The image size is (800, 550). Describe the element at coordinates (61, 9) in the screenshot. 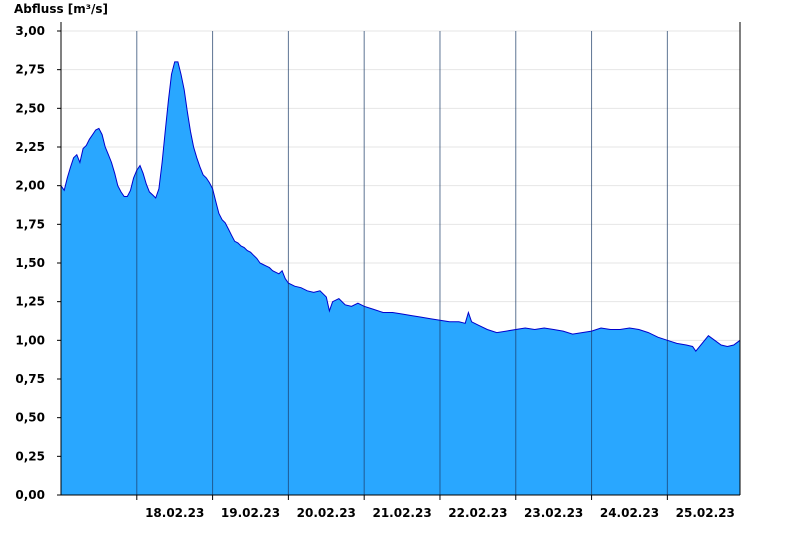

I see `y-axis-title: Abfluss [m³/s]` at that location.